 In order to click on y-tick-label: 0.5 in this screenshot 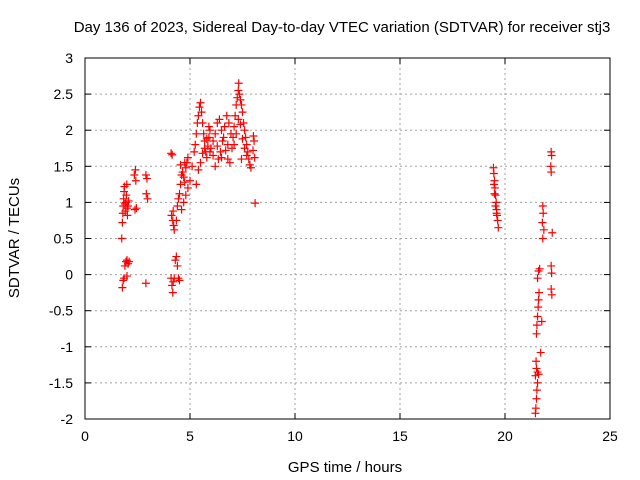, I will do `click(64, 239)`.